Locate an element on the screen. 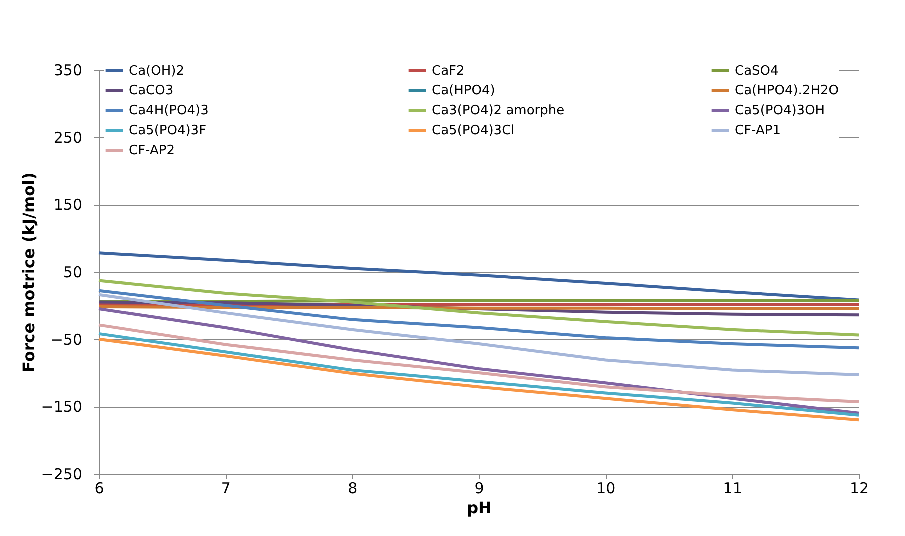 The height and width of the screenshot is (536, 905). legend-label: CF-AP1 is located at coordinates (758, 131).